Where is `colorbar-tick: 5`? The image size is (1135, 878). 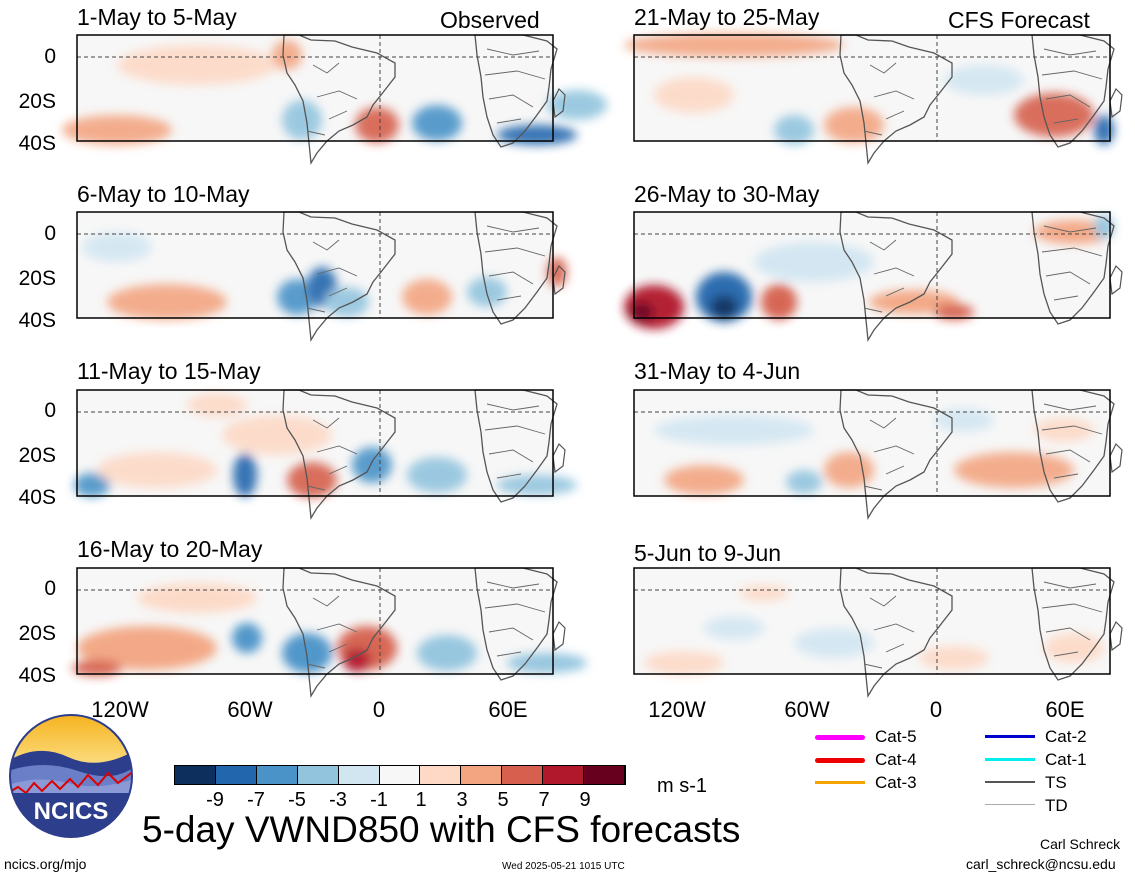 colorbar-tick: 5 is located at coordinates (503, 800).